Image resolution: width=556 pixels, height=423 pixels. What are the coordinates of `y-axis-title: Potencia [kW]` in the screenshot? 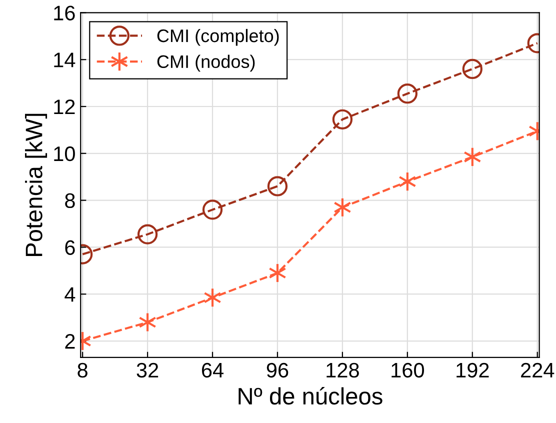 It's located at (36, 185).